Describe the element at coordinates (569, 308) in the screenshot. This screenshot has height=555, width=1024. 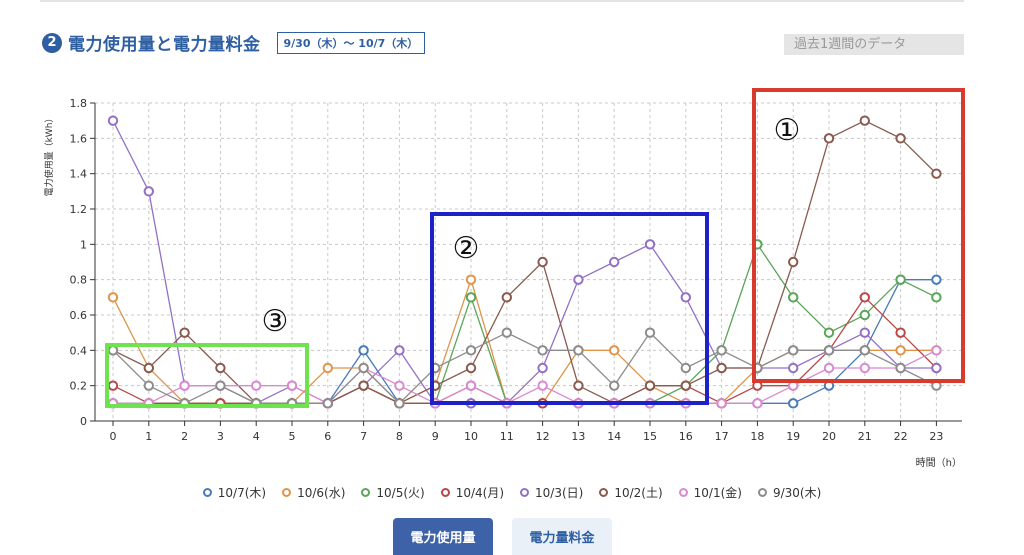
I see `annotation-box-box2` at that location.